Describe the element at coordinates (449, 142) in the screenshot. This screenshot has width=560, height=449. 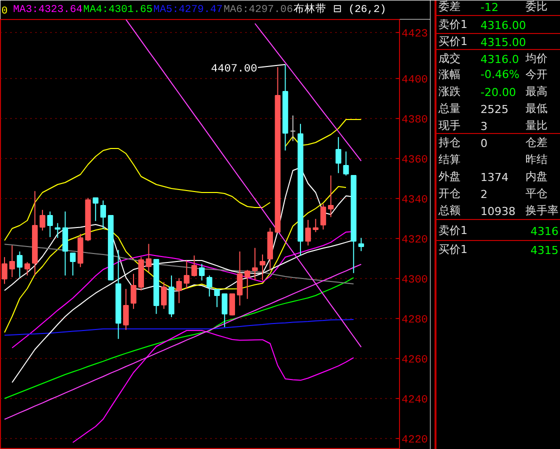
I see `text: 持仓` at that location.